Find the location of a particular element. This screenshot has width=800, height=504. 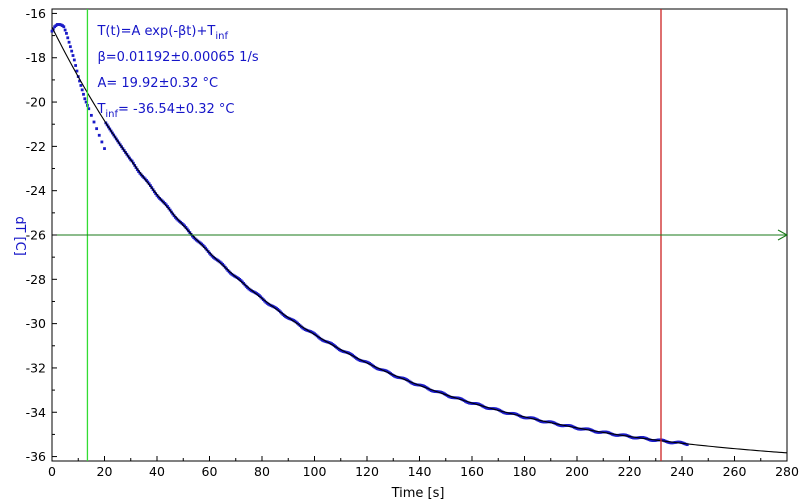

x-tick-label: 280 is located at coordinates (787, 471).